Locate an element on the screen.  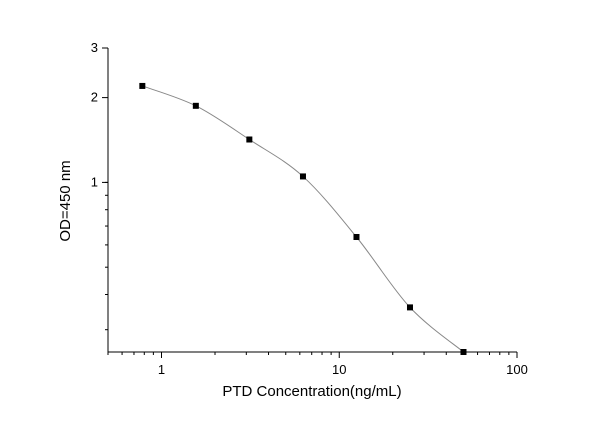
y-ticks: 1 2 3 is located at coordinates (99, 185).